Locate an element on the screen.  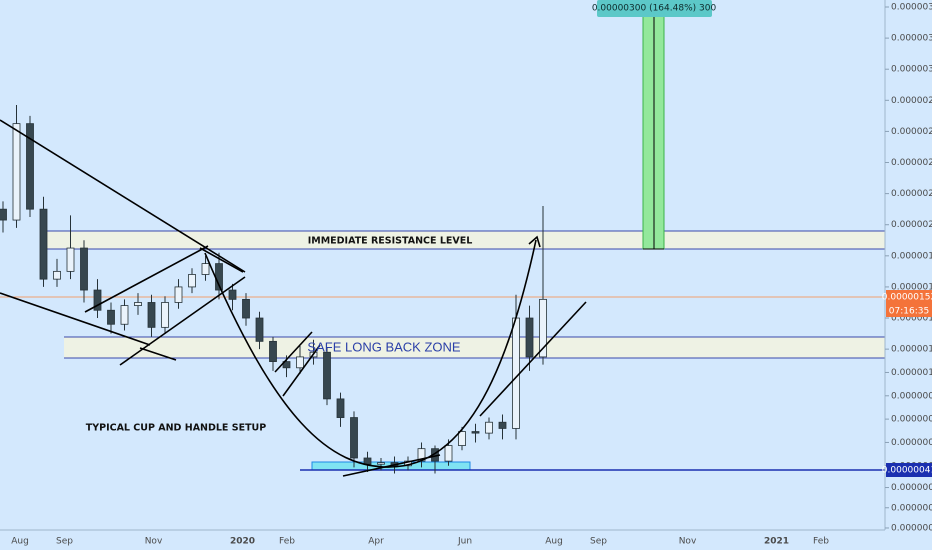
x-tick-label: Apr is located at coordinates (376, 542).